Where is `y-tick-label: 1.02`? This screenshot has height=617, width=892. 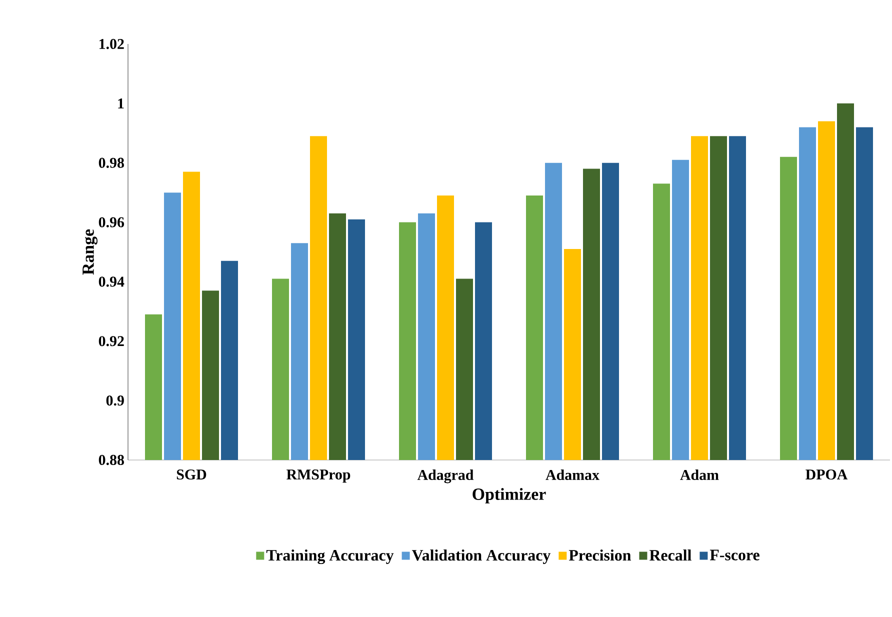 y-tick-label: 1.02 is located at coordinates (112, 44).